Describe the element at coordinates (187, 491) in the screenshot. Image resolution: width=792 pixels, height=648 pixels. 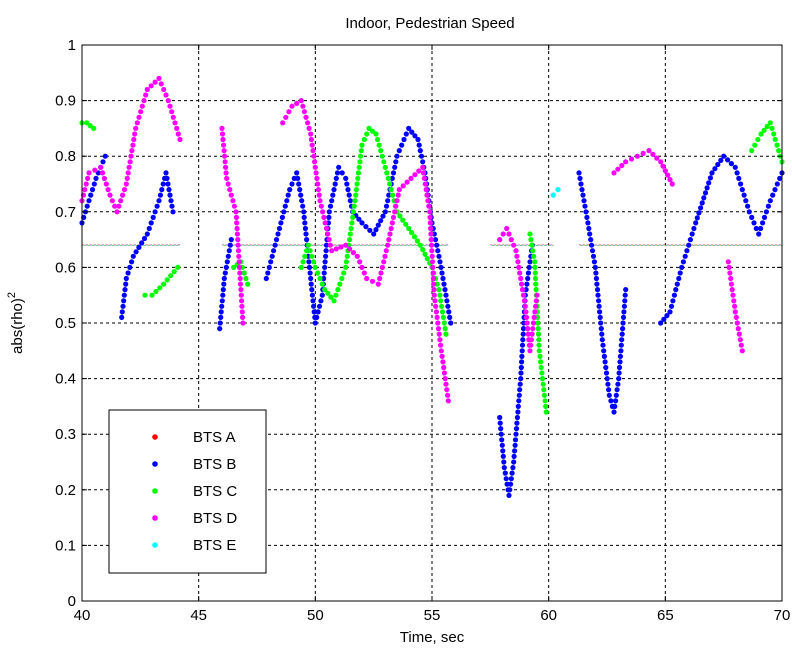
I see `legend: BTS A BTS B BTS C BTS D BTS E` at that location.